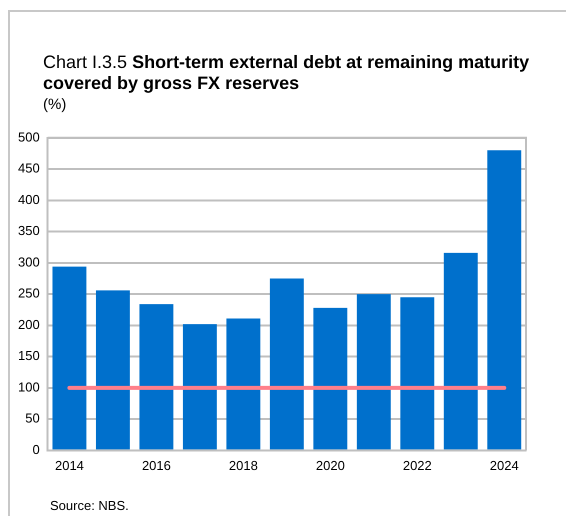  I want to click on x-tick-label: 2018, so click(243, 465).